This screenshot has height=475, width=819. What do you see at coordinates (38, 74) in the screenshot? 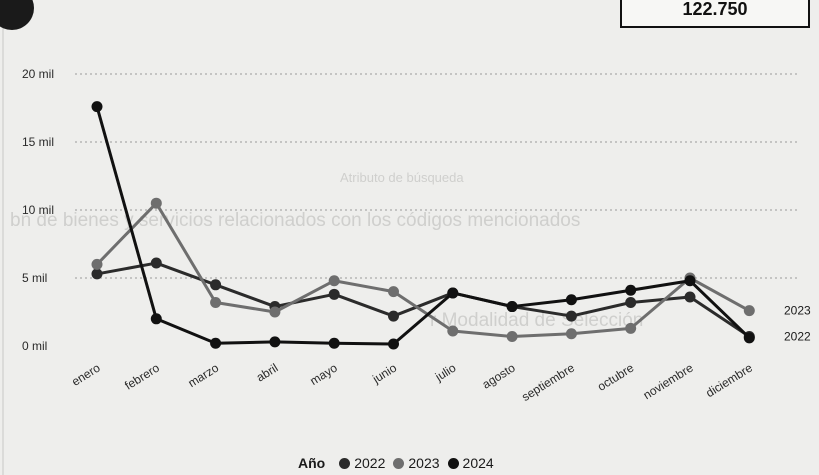
I see `y-tick-label: 20 mil` at bounding box center [38, 74].